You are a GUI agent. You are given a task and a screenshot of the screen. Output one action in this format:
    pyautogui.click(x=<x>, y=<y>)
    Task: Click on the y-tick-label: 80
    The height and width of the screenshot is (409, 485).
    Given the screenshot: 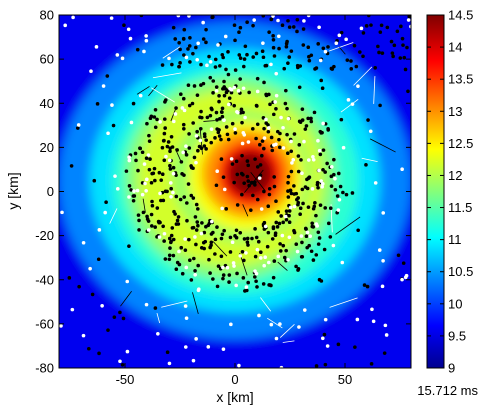 What is the action you would take?
    pyautogui.click(x=47, y=15)
    